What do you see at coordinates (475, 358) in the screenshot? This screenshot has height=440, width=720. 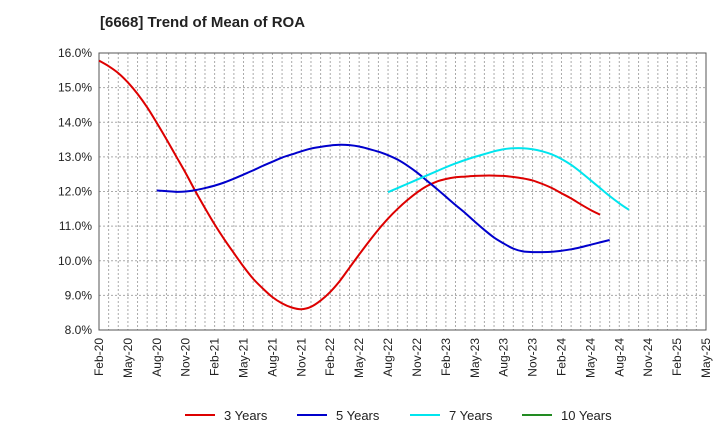 I see `x-tick-label: May-23` at bounding box center [475, 358].